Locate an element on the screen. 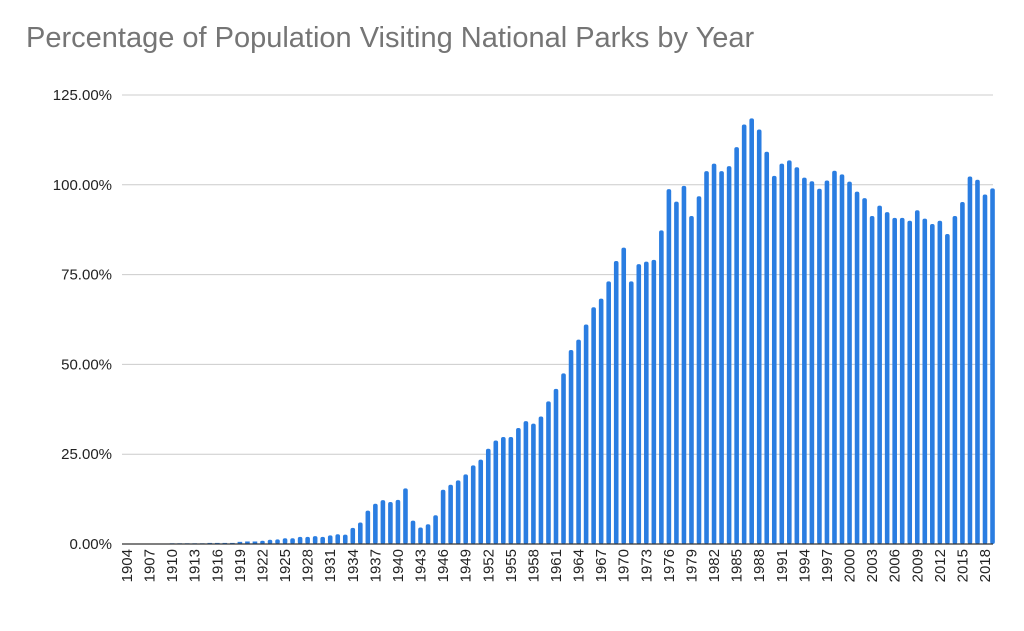 This screenshot has width=1024, height=631. x-tick-label: 1952 is located at coordinates (488, 565).